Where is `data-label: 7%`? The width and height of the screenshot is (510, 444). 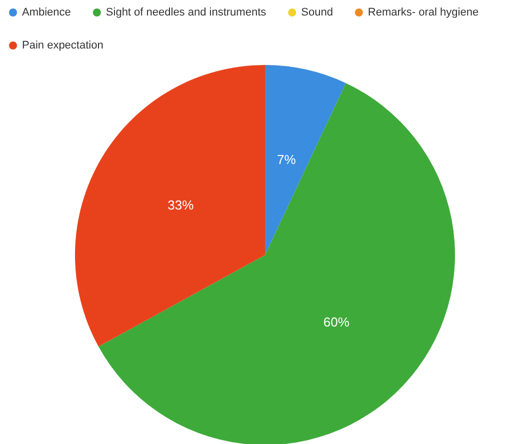 data-label: 7% is located at coordinates (286, 159).